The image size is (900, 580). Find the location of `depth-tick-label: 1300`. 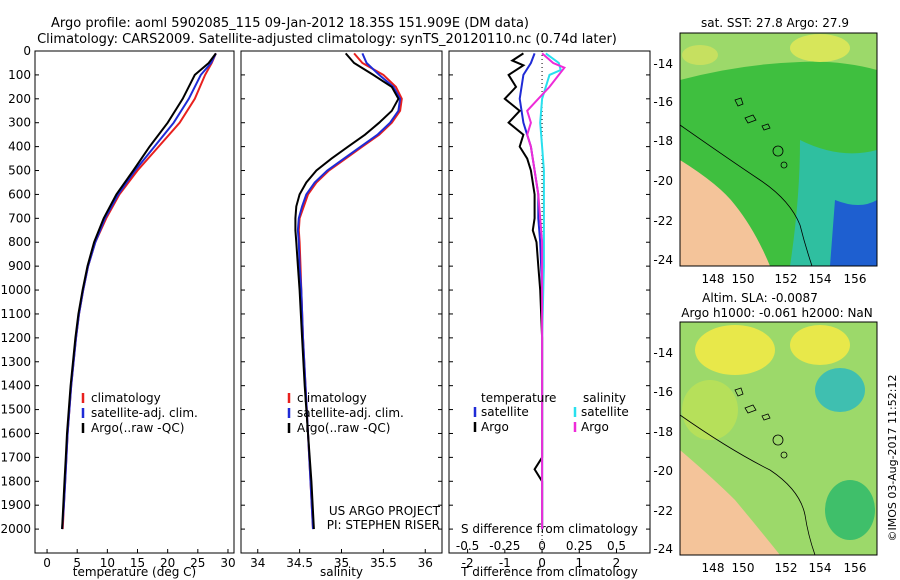

depth-tick-label: 1300 is located at coordinates (15, 362).